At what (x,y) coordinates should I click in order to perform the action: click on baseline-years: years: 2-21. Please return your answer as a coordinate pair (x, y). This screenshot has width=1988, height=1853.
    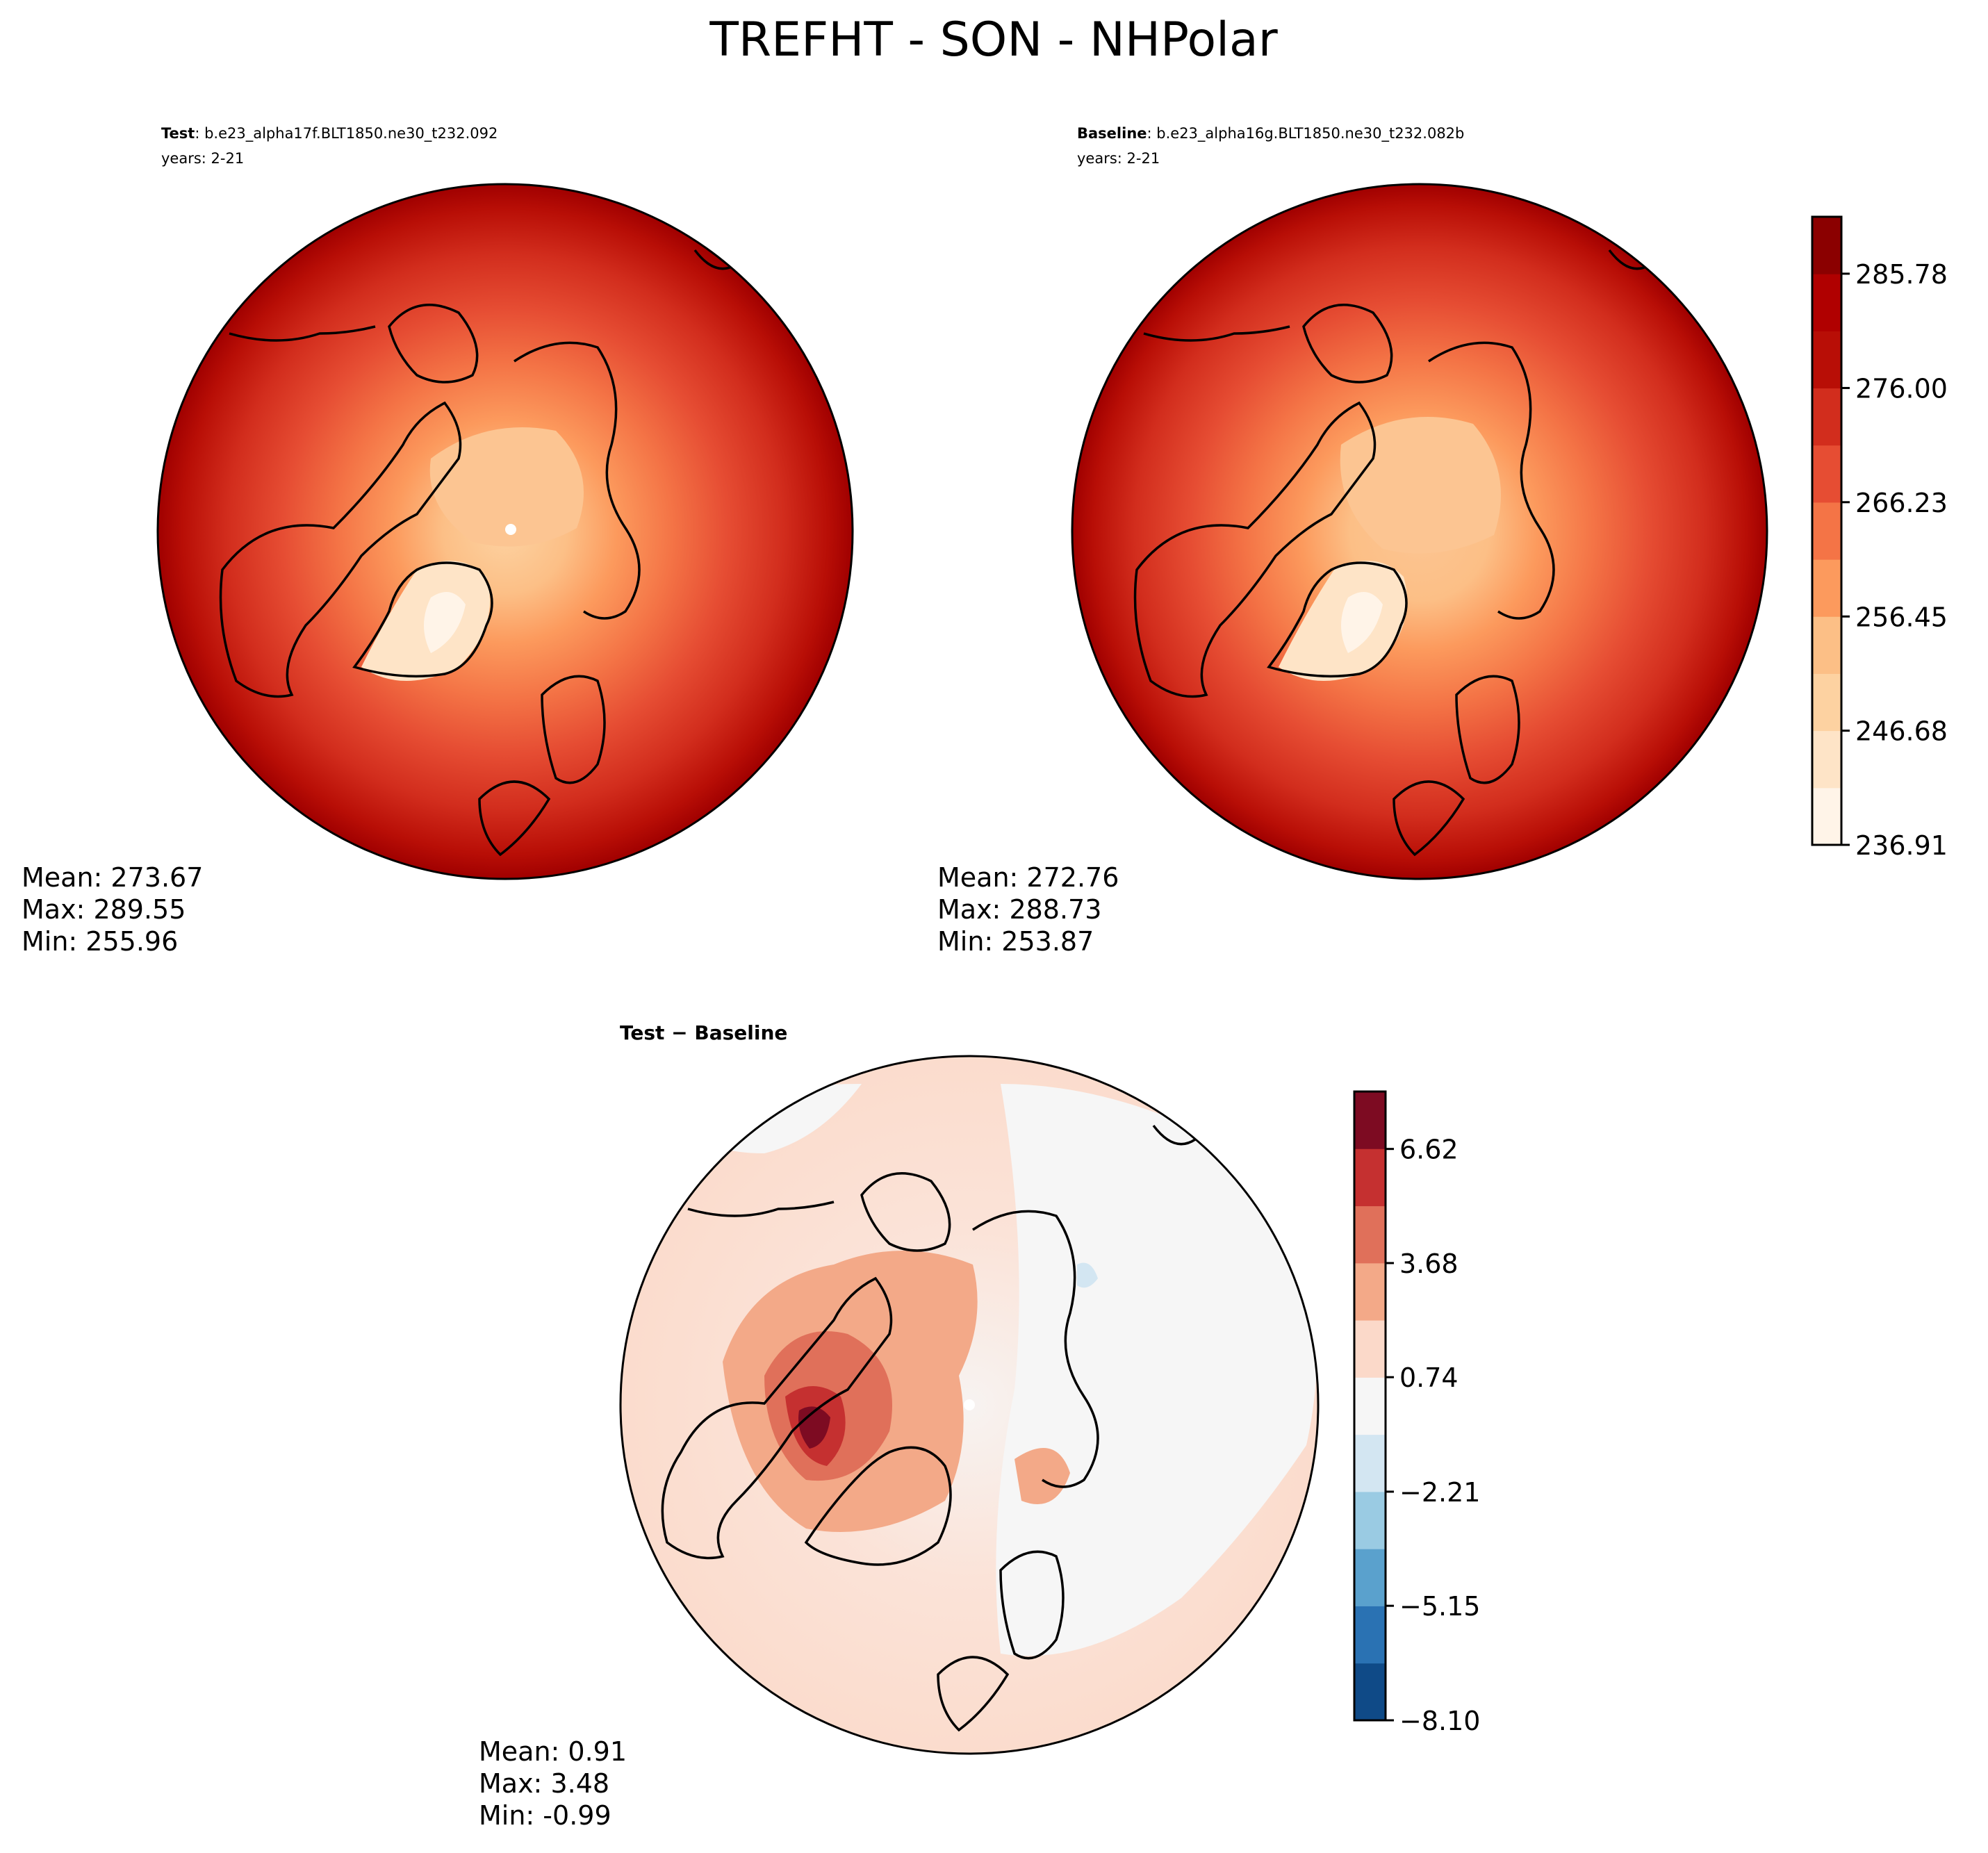
    Looking at the image, I should click on (1118, 158).